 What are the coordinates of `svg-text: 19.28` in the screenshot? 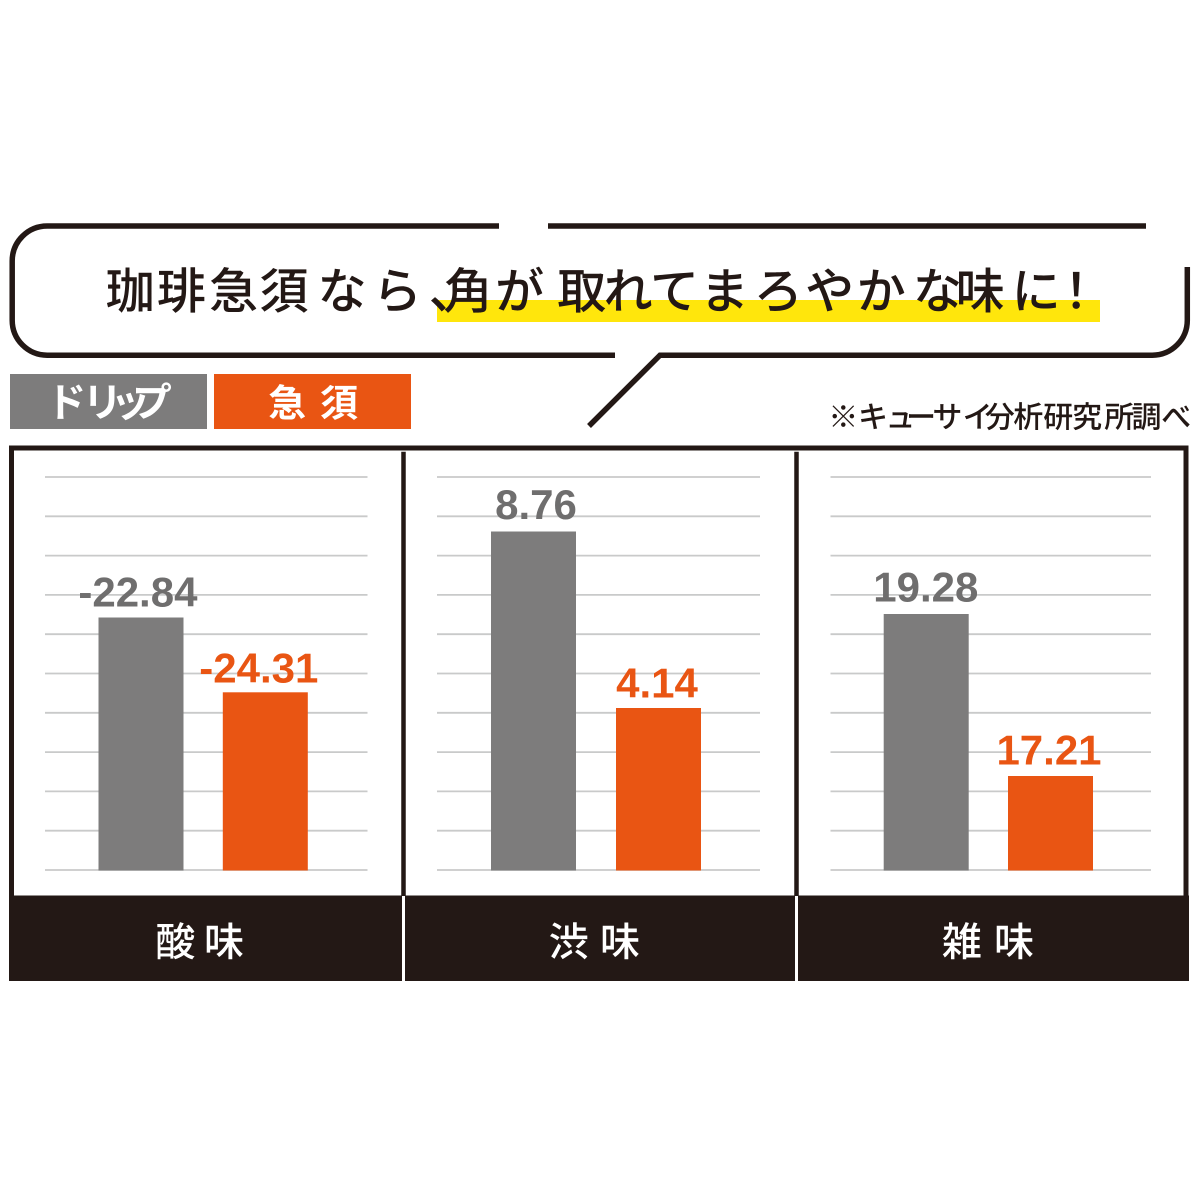 It's located at (925, 587).